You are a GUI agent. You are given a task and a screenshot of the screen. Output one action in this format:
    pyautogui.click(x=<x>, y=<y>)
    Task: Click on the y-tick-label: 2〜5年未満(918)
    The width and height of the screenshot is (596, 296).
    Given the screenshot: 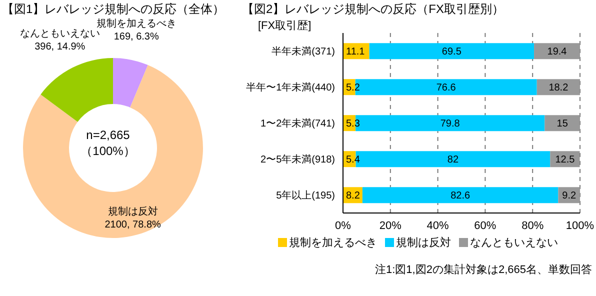 What is the action you would take?
    pyautogui.click(x=297, y=160)
    